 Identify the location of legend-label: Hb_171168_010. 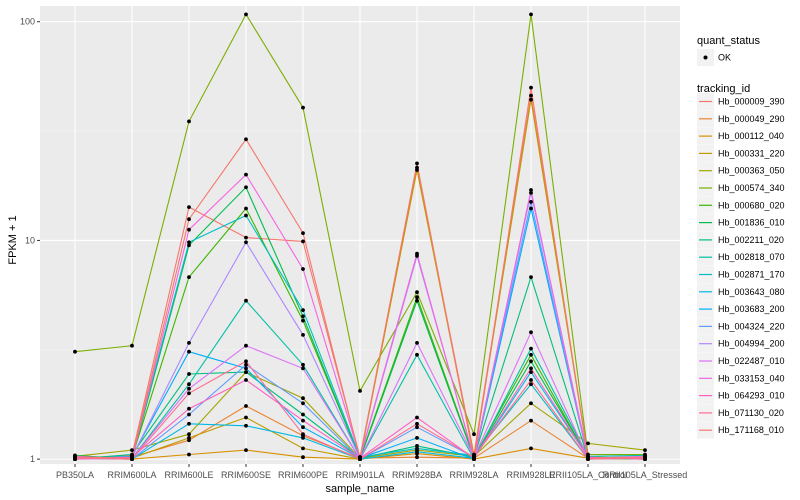
(751, 430).